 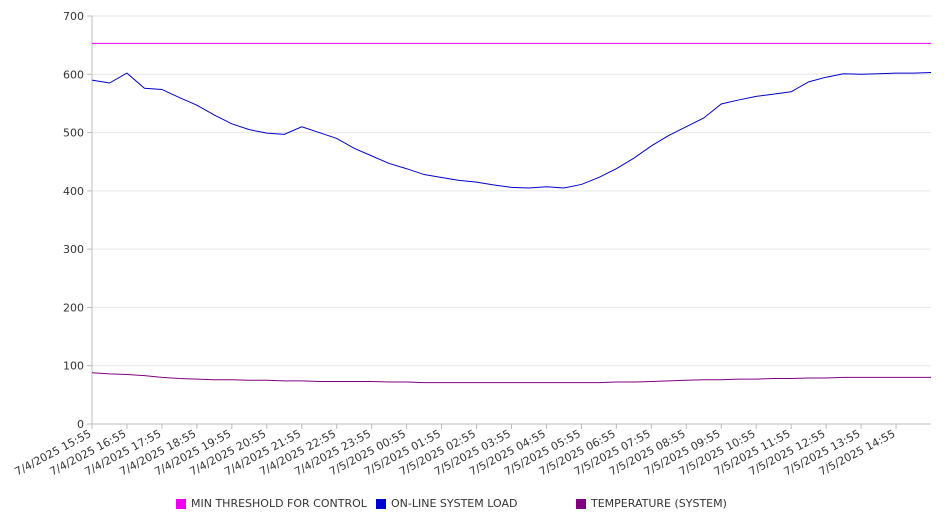 What do you see at coordinates (659, 503) in the screenshot?
I see `legend-label: TEMPERATURE (SYSTEM)` at bounding box center [659, 503].